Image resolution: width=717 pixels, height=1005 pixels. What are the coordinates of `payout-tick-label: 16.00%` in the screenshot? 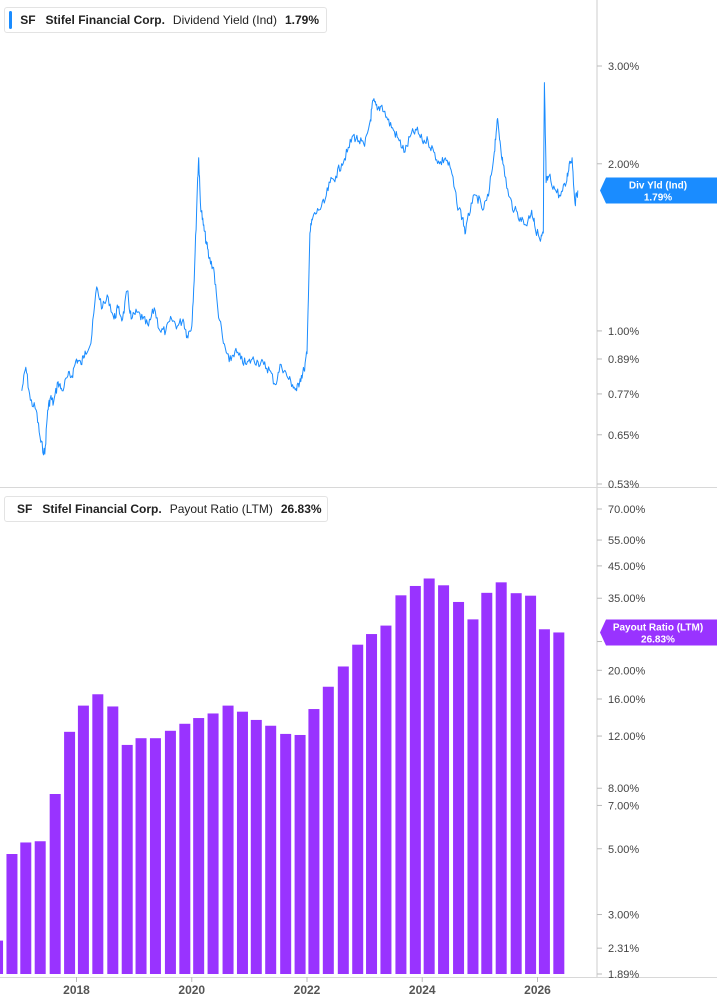 It's located at (627, 700).